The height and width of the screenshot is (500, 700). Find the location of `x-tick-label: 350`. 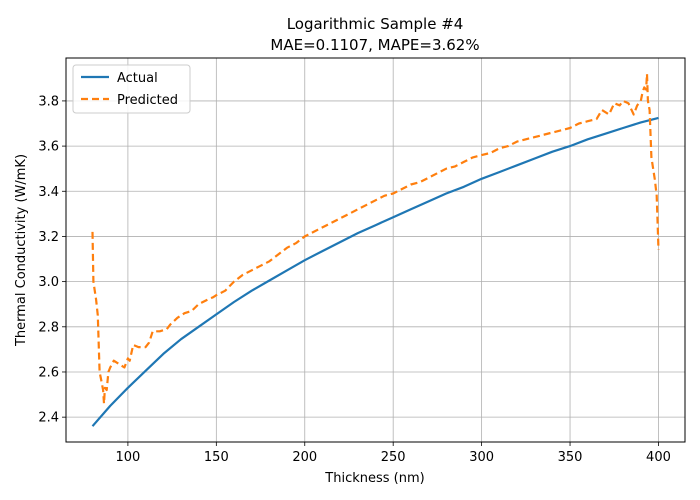

x-tick-label: 350 is located at coordinates (570, 457).